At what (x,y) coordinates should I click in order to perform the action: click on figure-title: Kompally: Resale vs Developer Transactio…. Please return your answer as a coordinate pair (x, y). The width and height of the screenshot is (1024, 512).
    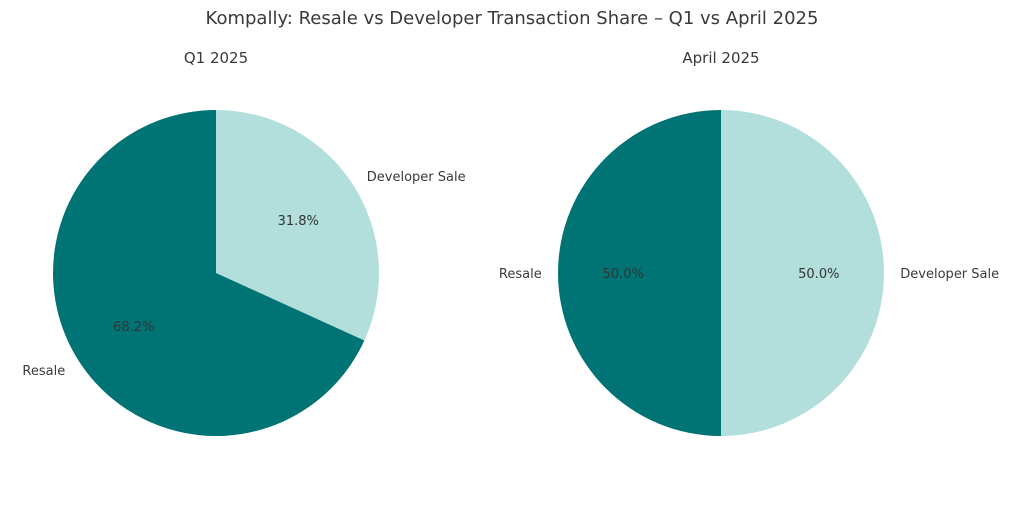
    Looking at the image, I should click on (512, 18).